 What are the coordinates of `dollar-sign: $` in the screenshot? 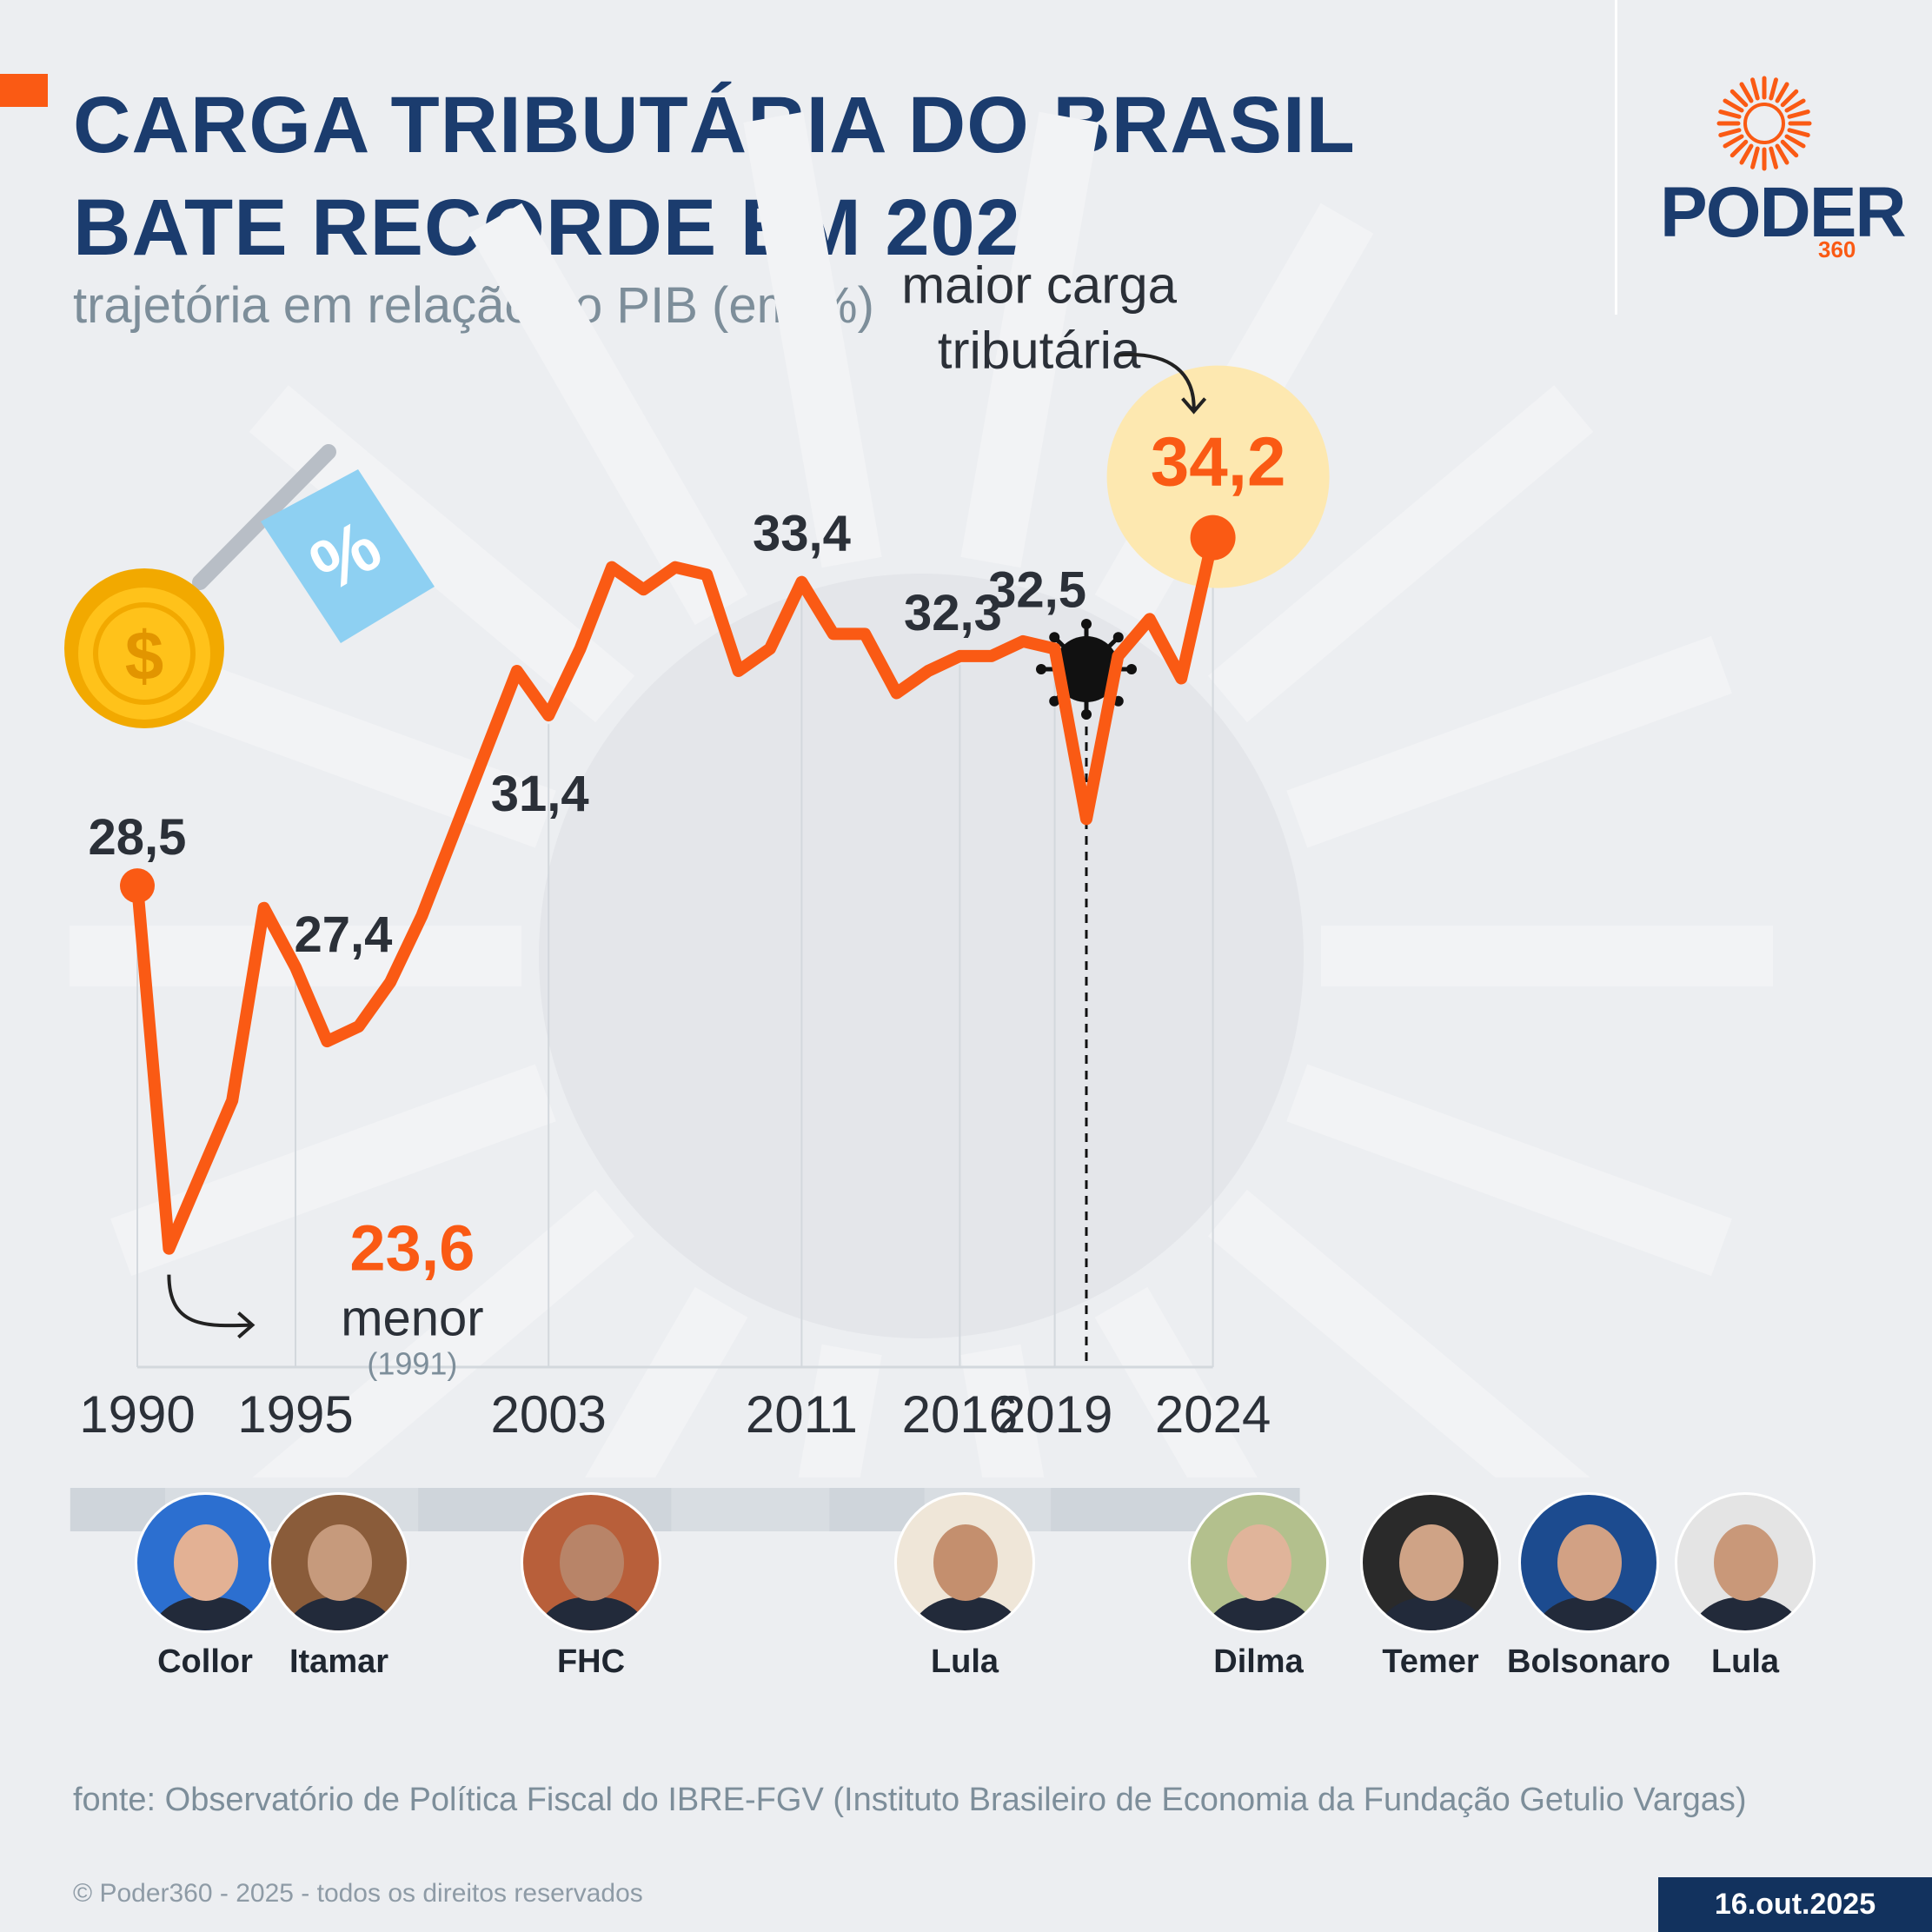 It's located at (144, 655).